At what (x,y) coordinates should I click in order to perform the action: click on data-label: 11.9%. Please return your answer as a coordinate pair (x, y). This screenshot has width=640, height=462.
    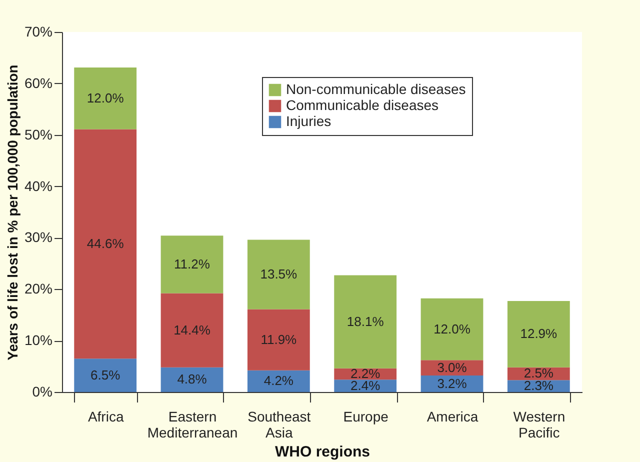
    Looking at the image, I should click on (279, 339).